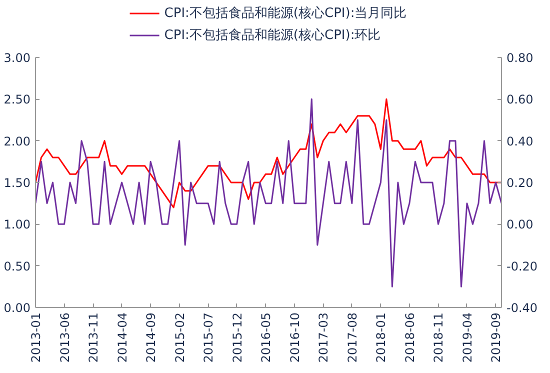 This screenshot has height=373, width=550. I want to click on x-tick-label: 2019-09, so click(496, 337).